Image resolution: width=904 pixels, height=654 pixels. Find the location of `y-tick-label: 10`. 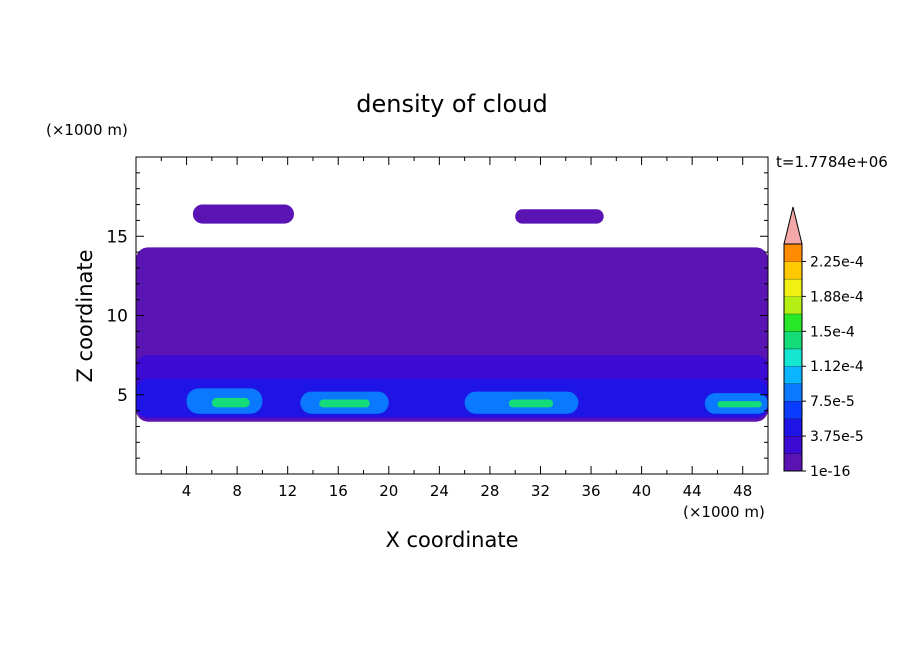

y-tick-label: 10 is located at coordinates (117, 317).